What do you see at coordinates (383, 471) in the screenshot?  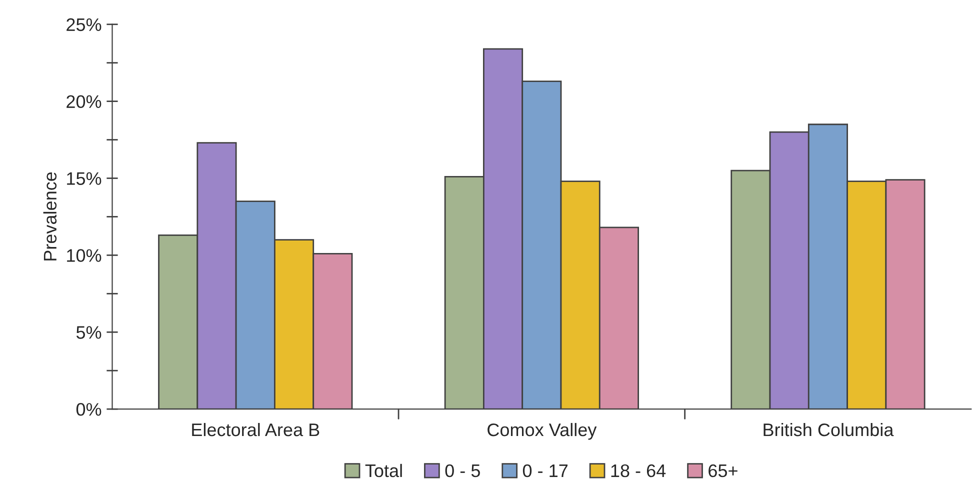 I see `legend-label: Total` at bounding box center [383, 471].